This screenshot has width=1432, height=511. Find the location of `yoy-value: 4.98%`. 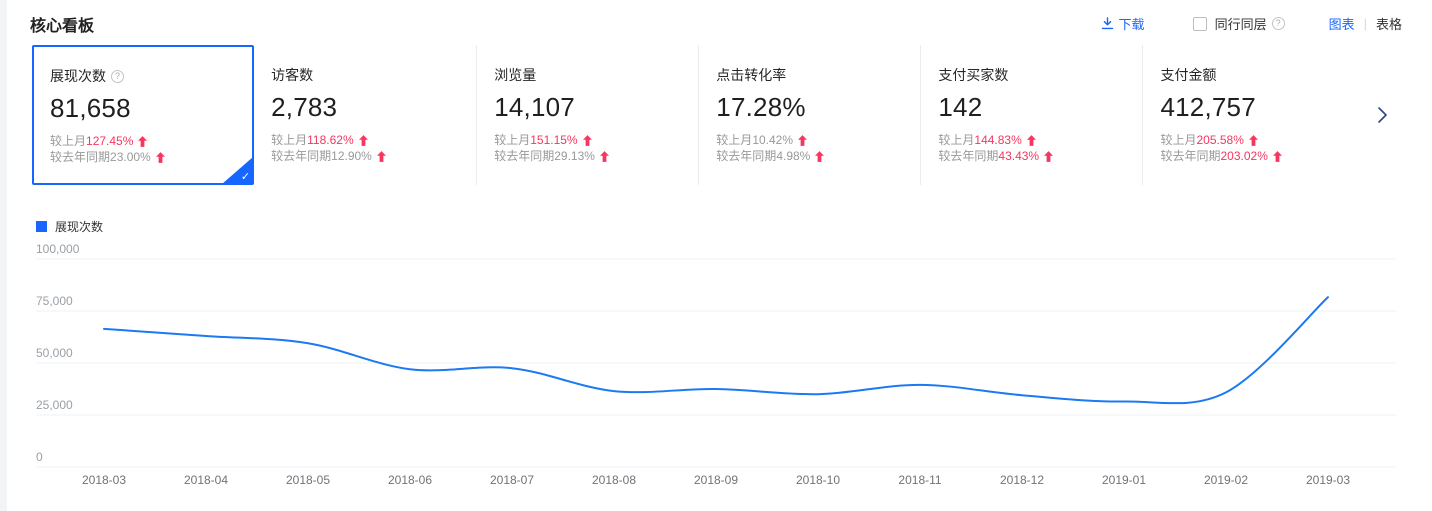

yoy-value: 4.98% is located at coordinates (793, 156).